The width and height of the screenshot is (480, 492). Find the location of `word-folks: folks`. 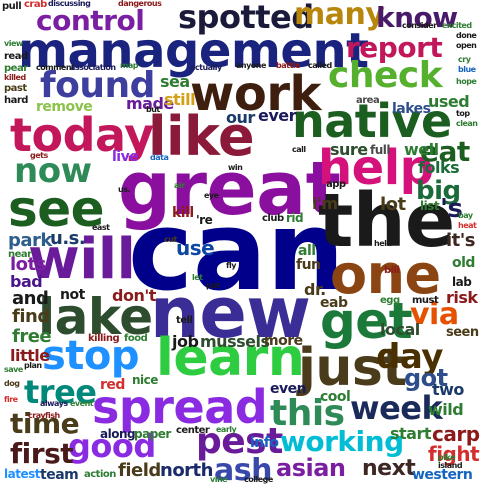

word-folks: folks is located at coordinates (439, 167).